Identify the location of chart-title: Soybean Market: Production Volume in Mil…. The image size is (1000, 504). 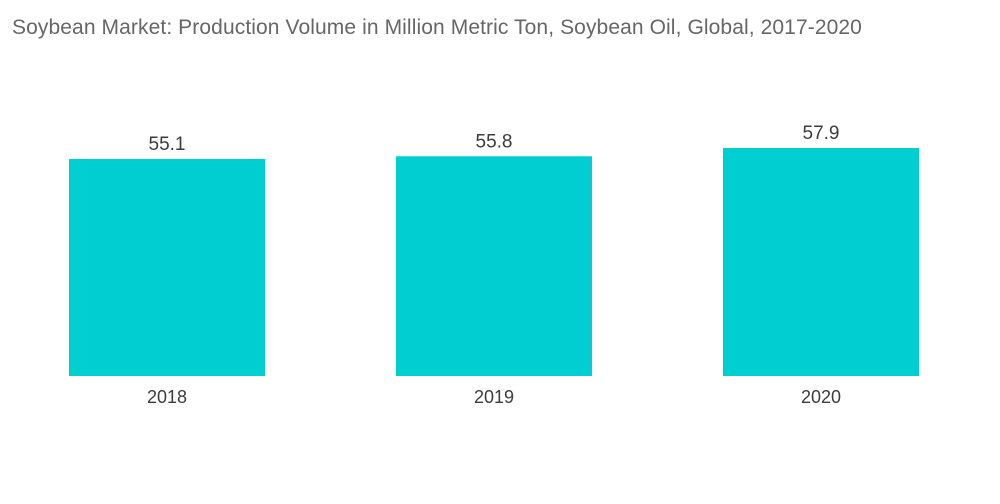
(437, 27).